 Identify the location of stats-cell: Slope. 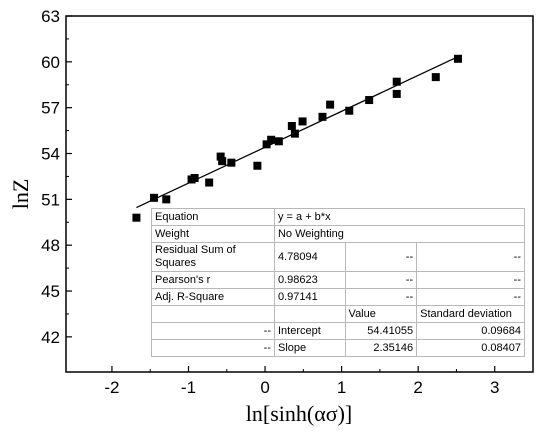
(309, 348).